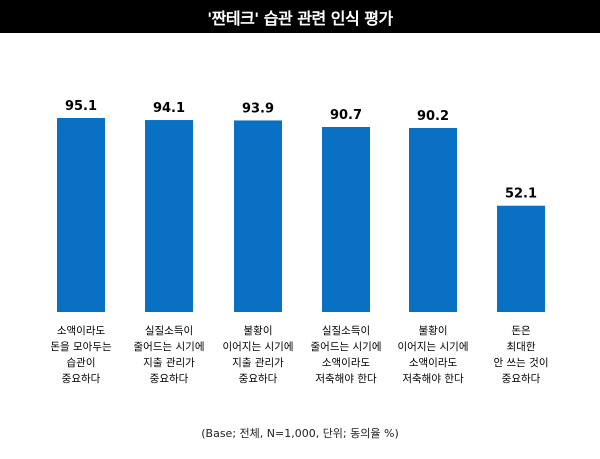  Describe the element at coordinates (81, 347) in the screenshot. I see `category-label-1-line-2: 돈을 모아두는` at that location.